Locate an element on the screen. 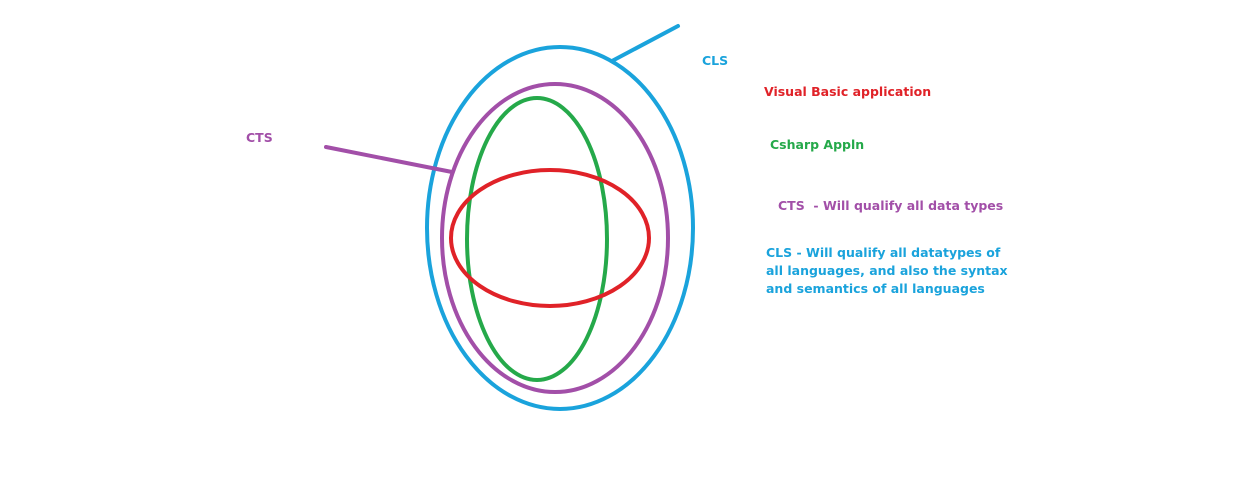 The height and width of the screenshot is (491, 1257). cts-label: CTS is located at coordinates (259, 137).